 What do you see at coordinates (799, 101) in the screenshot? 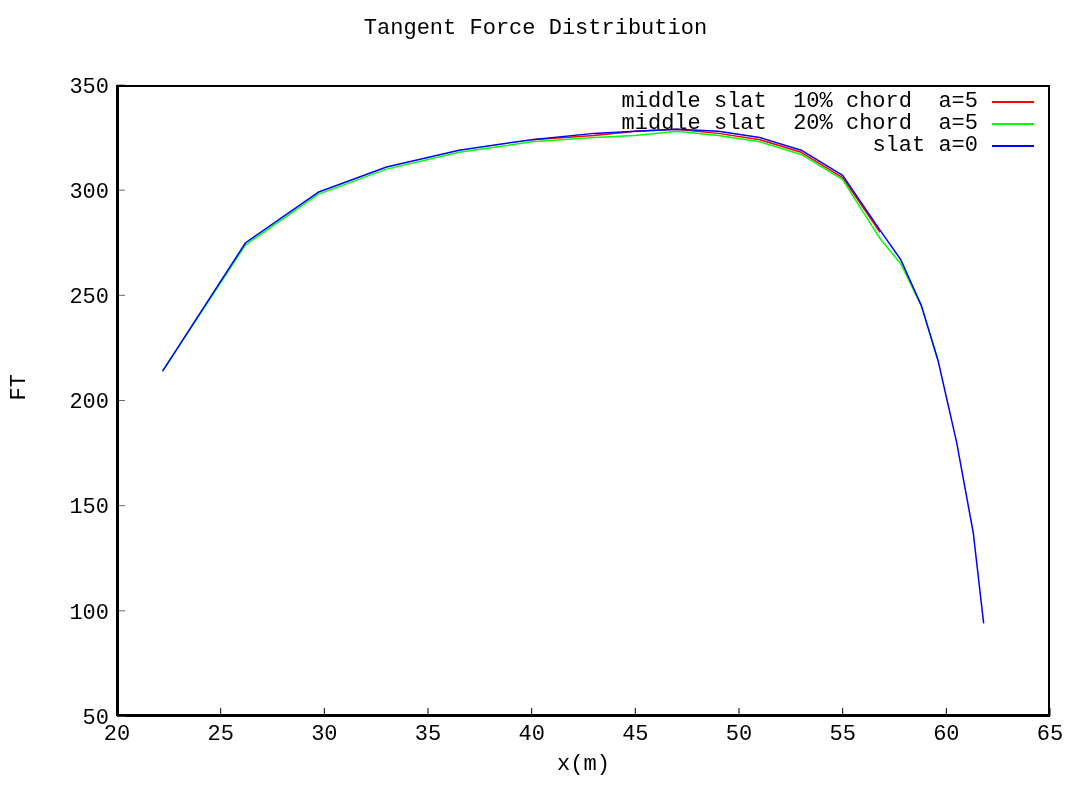
I see `legend-label: middle slat 10% chord a=5` at bounding box center [799, 101].